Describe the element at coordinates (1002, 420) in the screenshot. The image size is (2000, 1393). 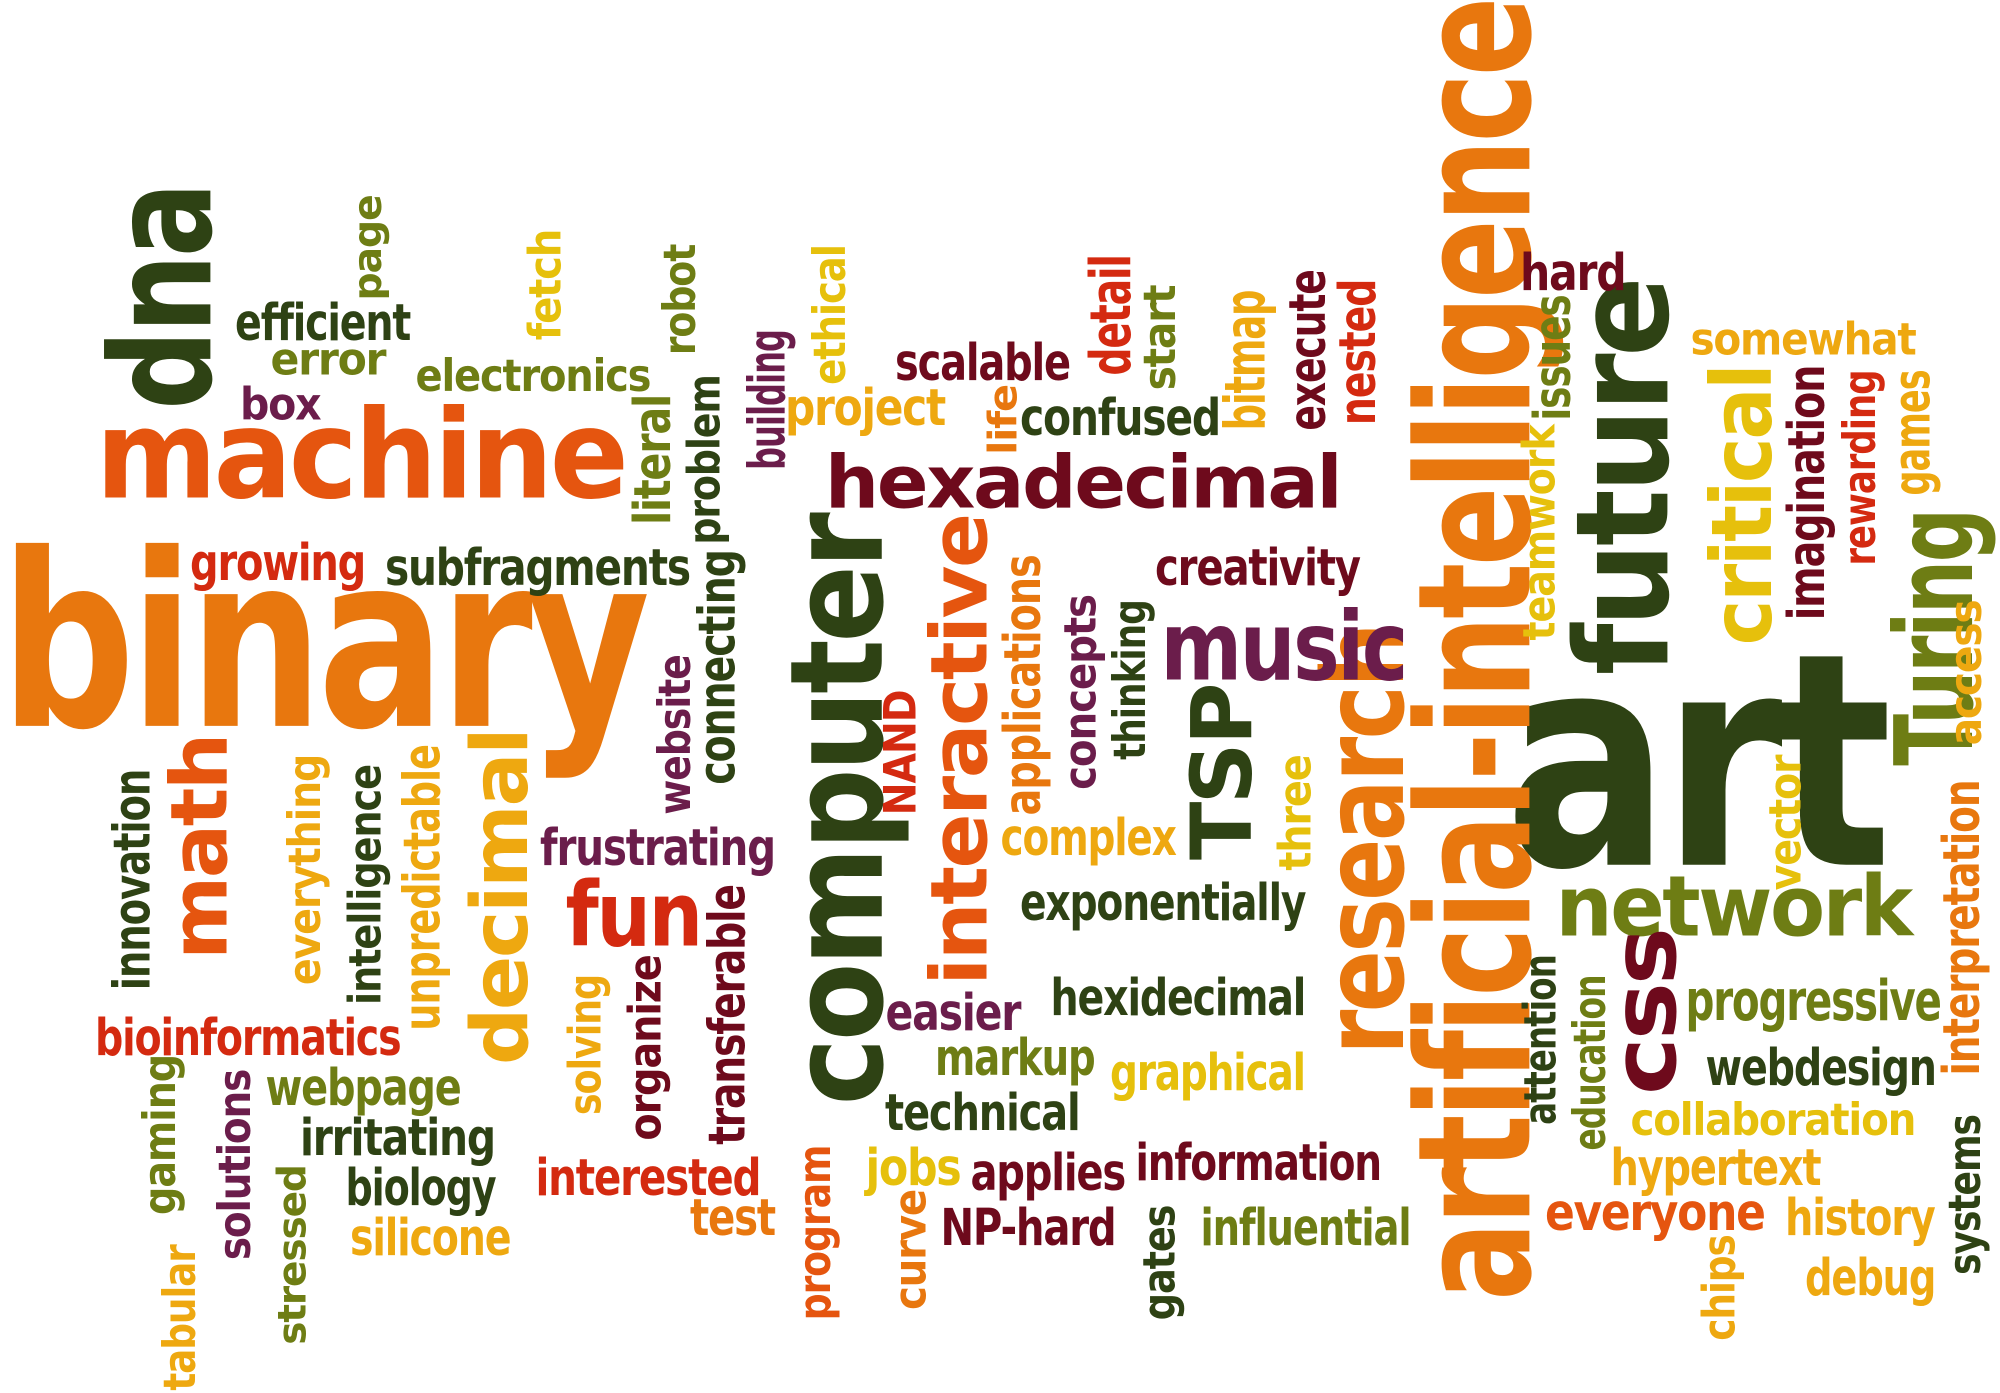
I see `word-life: life` at that location.